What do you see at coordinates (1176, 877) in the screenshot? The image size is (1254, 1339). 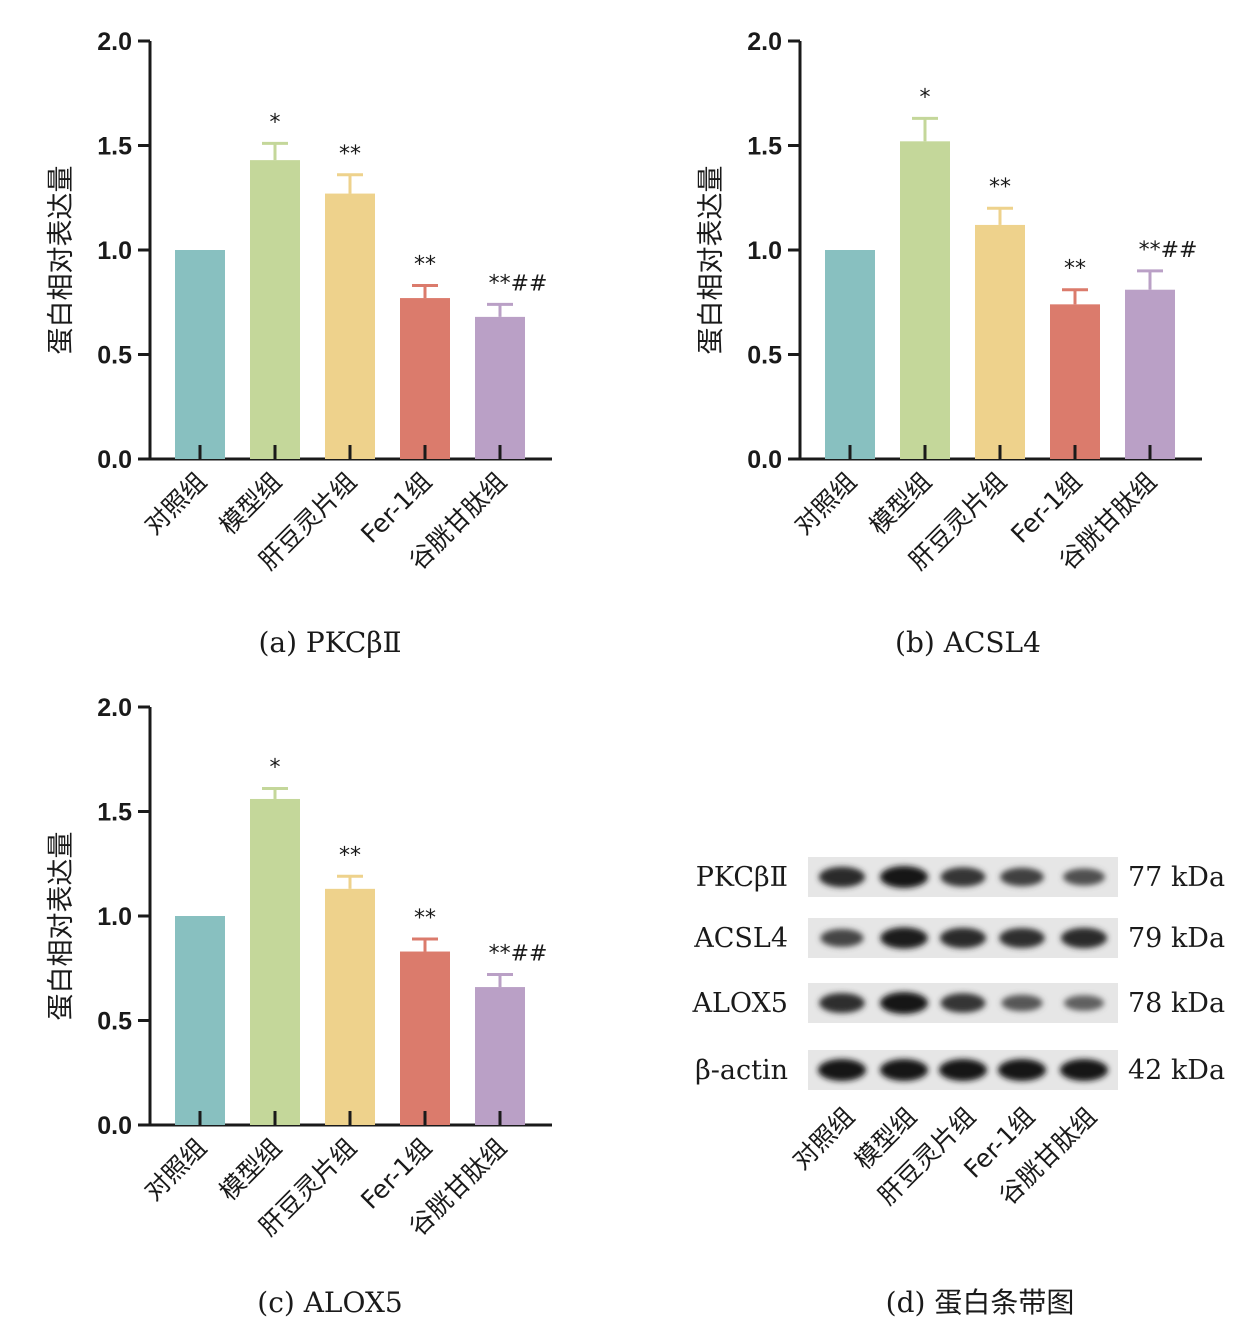 I see `blot-size-label: 77 kDa` at bounding box center [1176, 877].